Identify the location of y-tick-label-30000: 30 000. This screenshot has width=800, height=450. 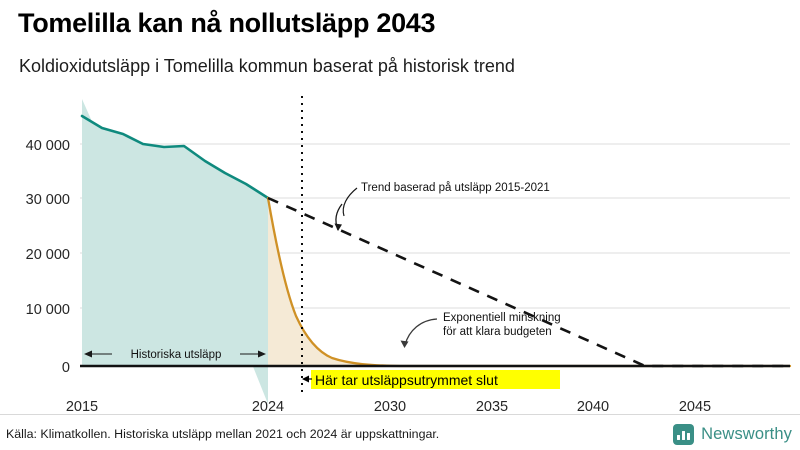
(48, 200).